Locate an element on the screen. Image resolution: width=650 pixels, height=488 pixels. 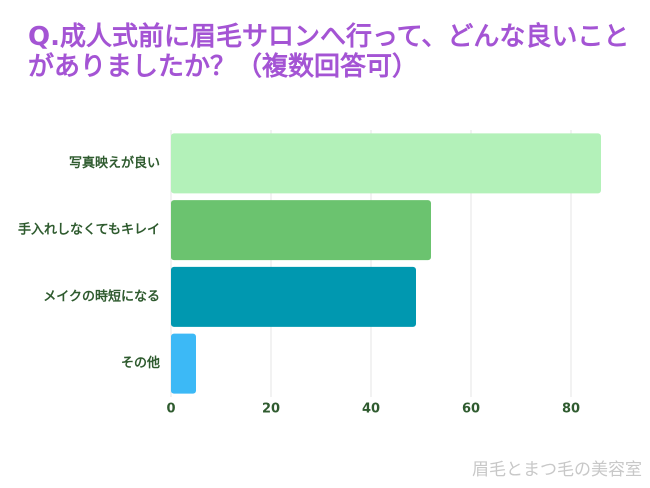
y-tick-label: 写真映えが良い is located at coordinates (114, 163).